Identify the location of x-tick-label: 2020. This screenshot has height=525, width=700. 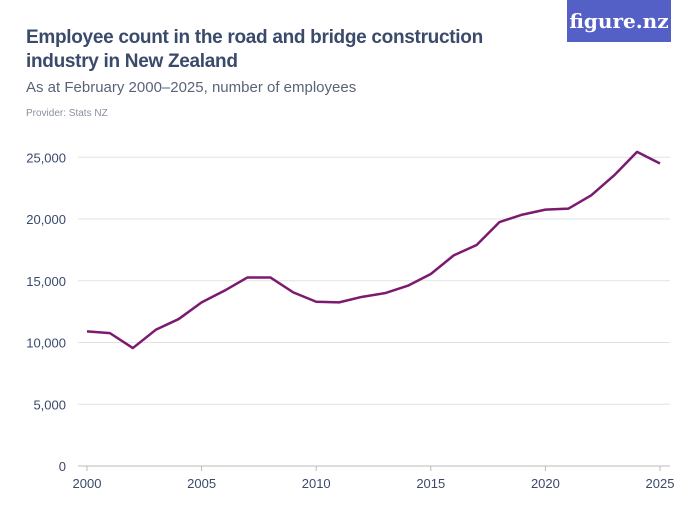
(545, 483).